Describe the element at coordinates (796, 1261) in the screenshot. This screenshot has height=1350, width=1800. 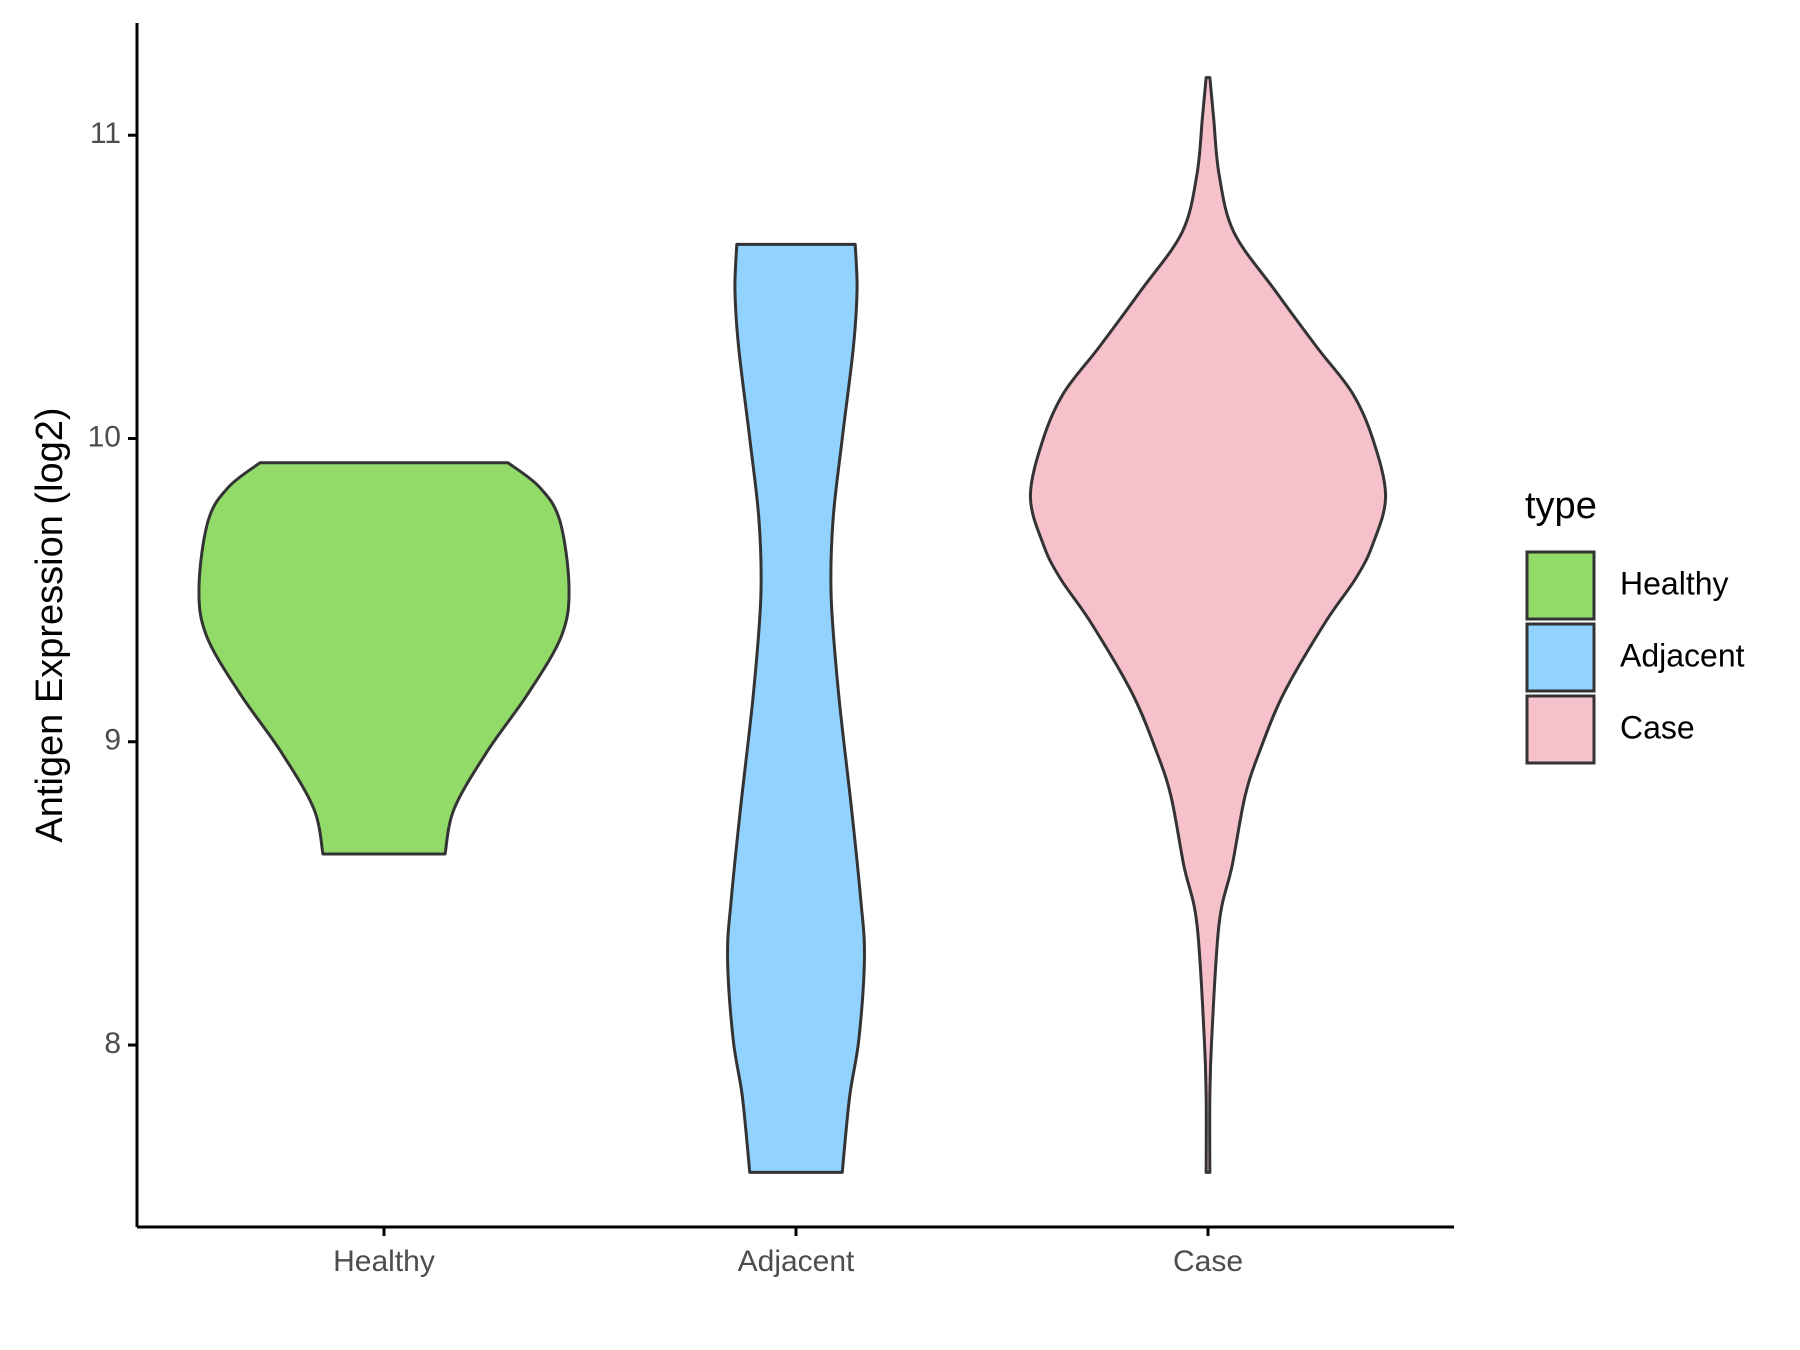
I see `x-tick-label: Adjacent` at that location.